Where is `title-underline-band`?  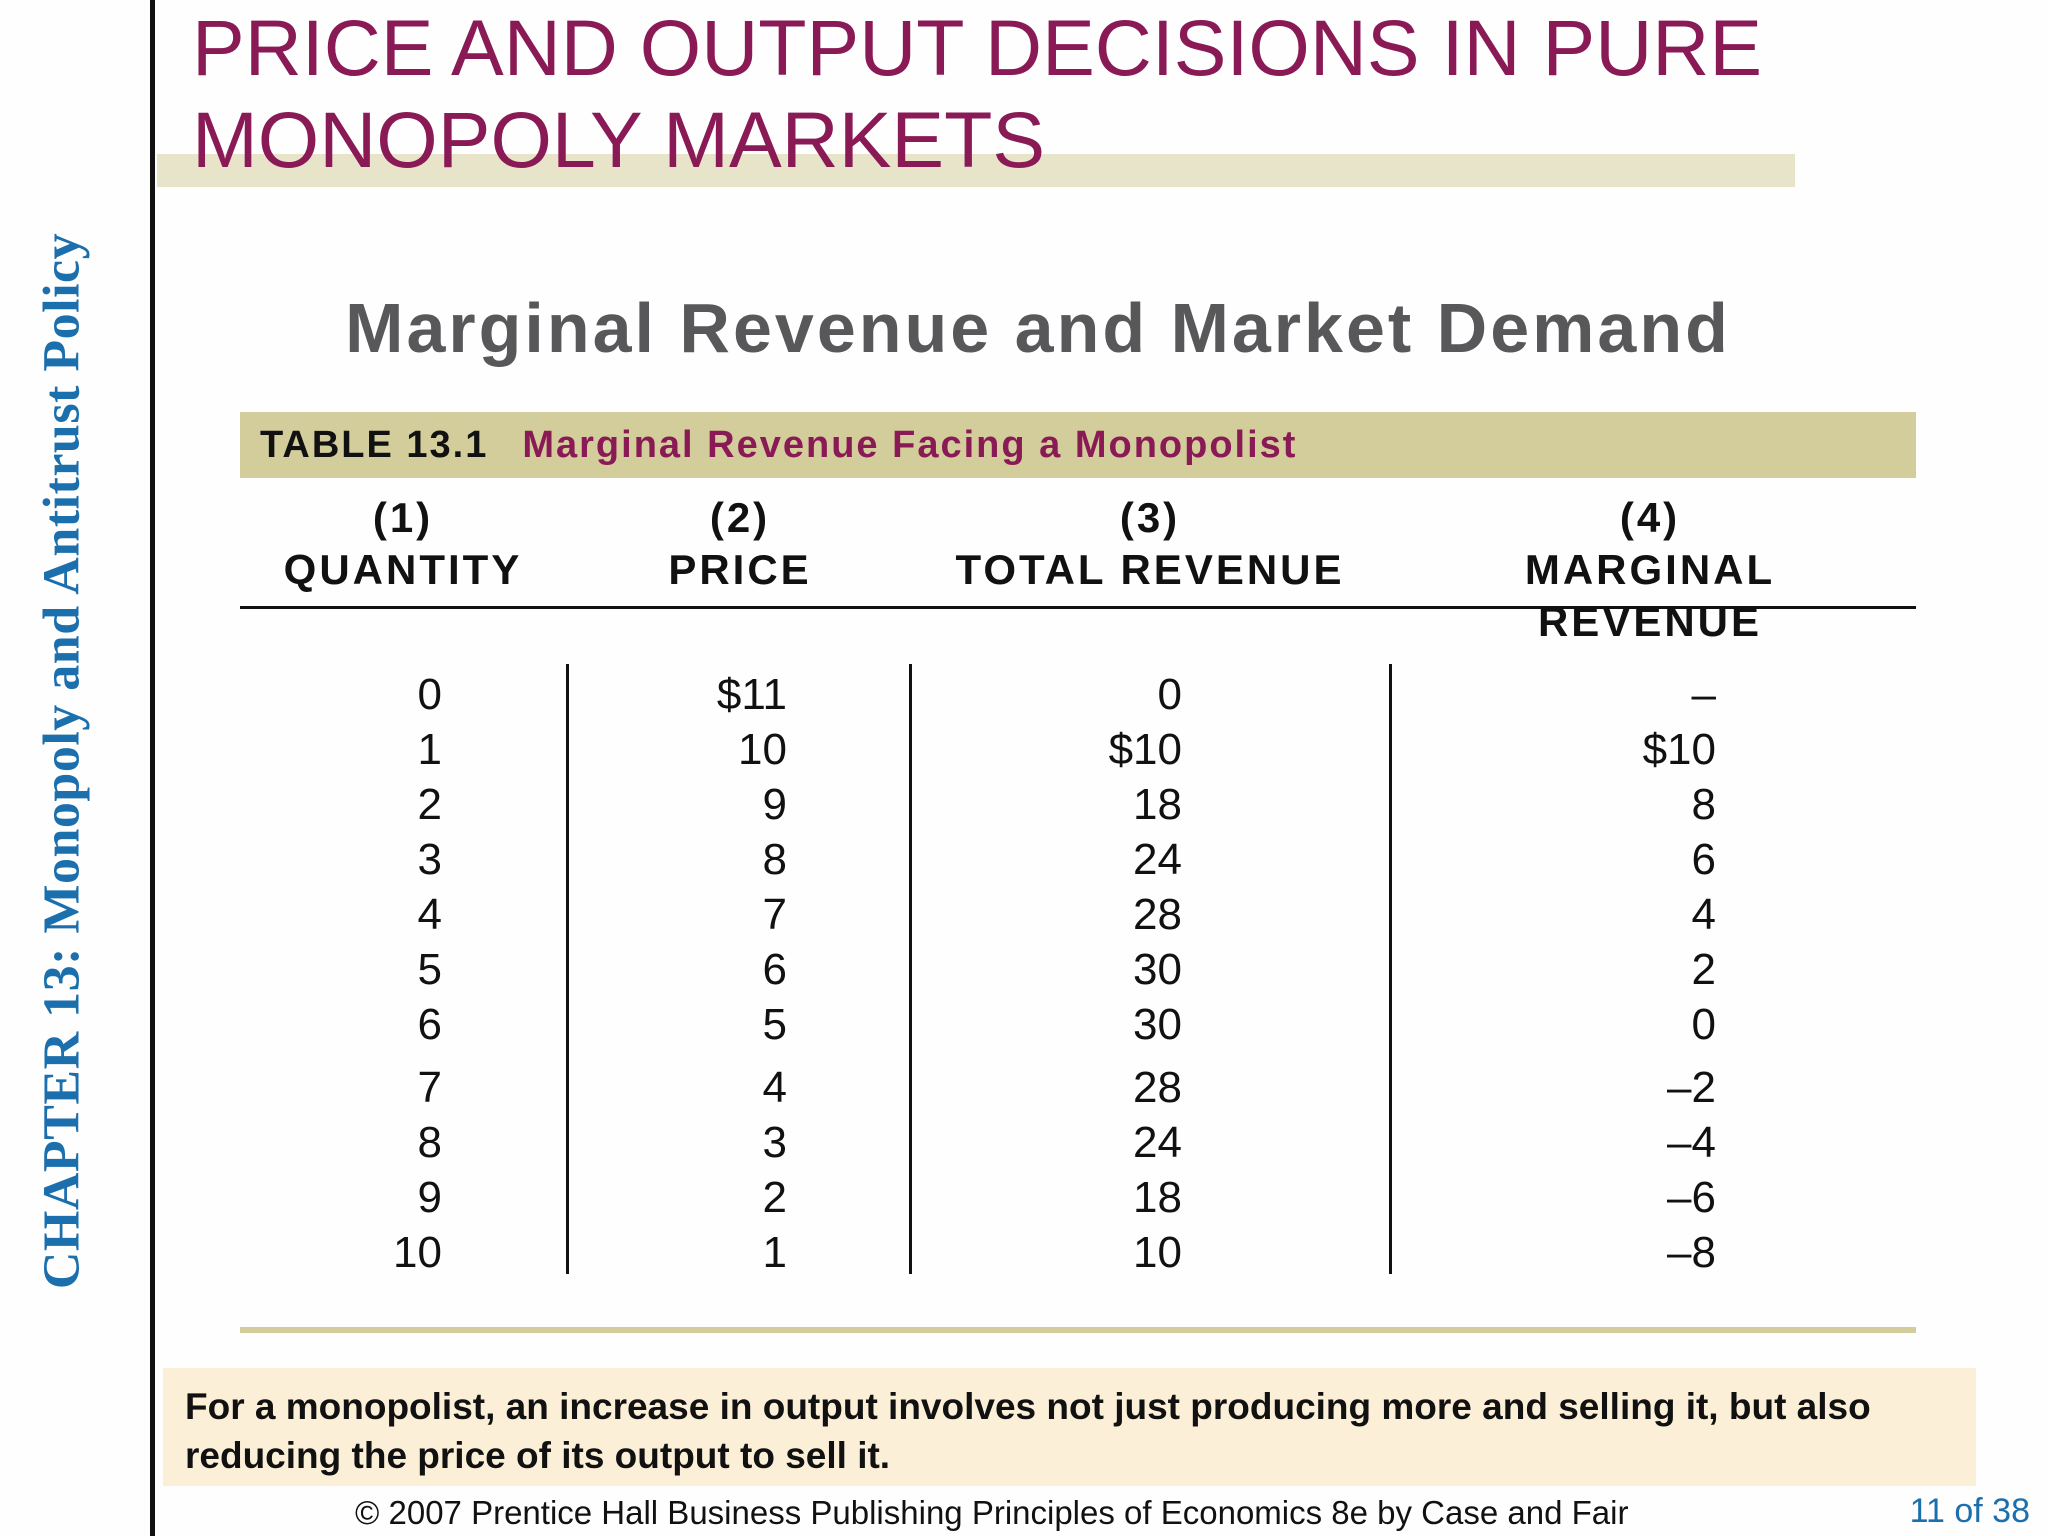 title-underline-band is located at coordinates (976, 170).